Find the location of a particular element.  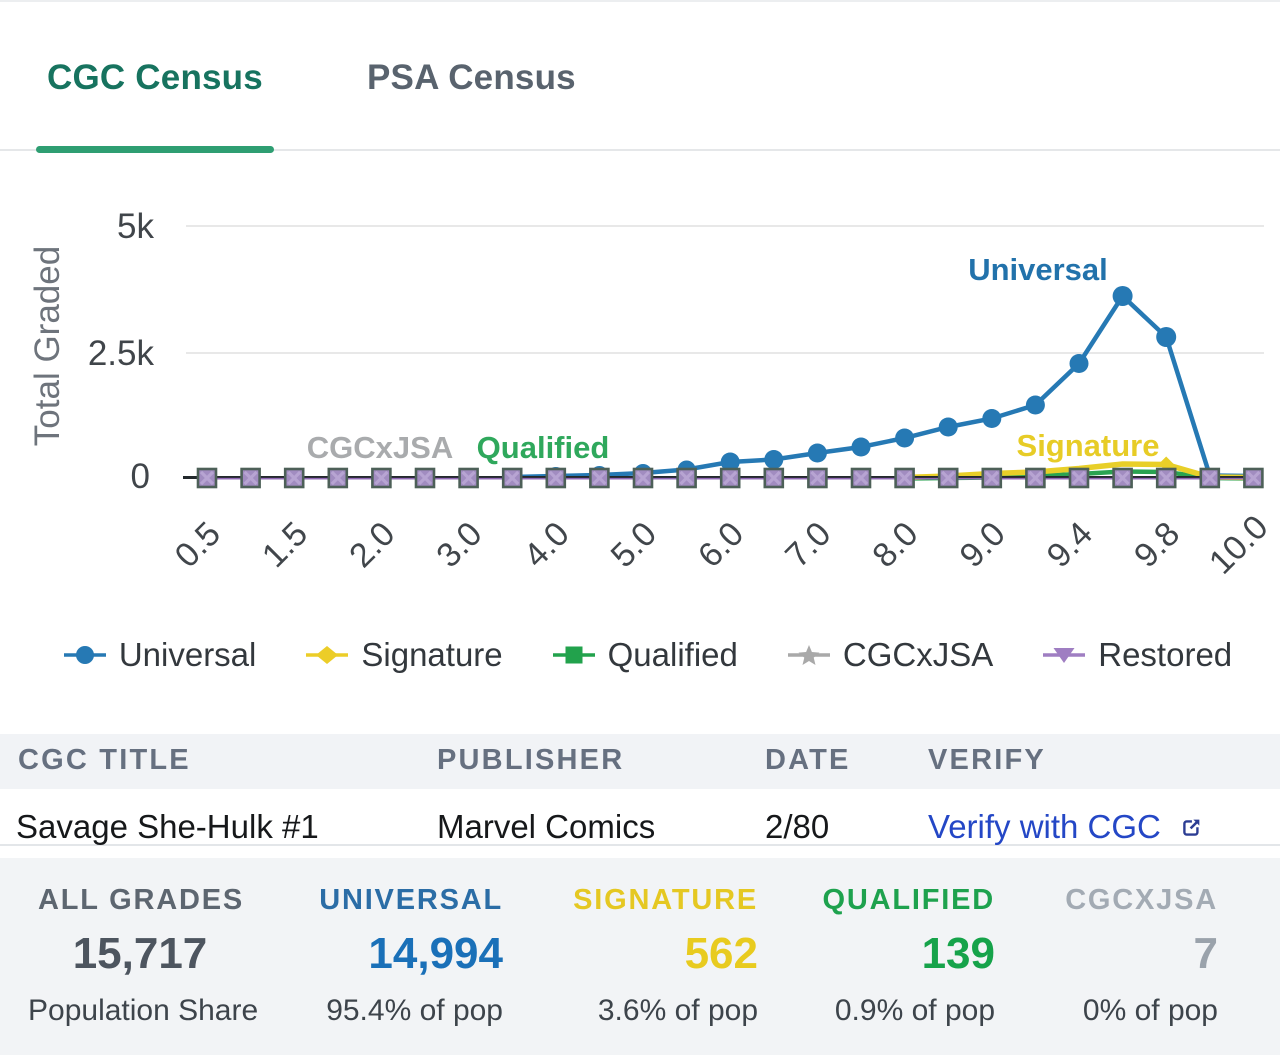

svg-text: 5.0 is located at coordinates (634, 545).